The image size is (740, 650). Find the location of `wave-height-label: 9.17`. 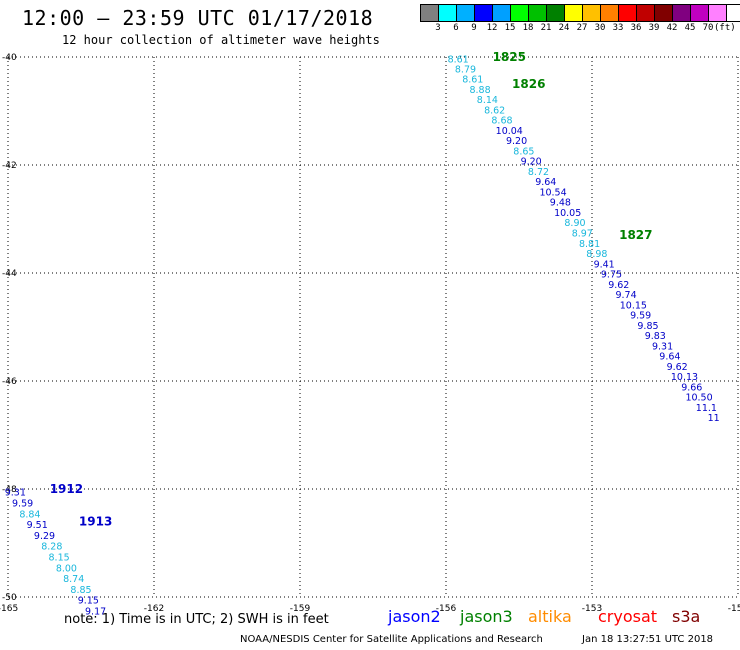

wave-height-label: 9.17 is located at coordinates (95, 612).